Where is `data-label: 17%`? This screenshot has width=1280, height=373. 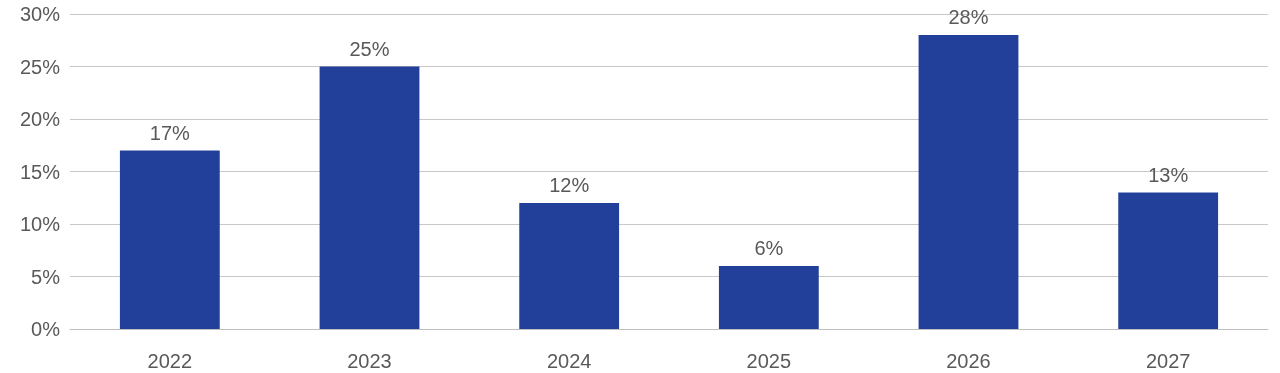 data-label: 17% is located at coordinates (170, 132).